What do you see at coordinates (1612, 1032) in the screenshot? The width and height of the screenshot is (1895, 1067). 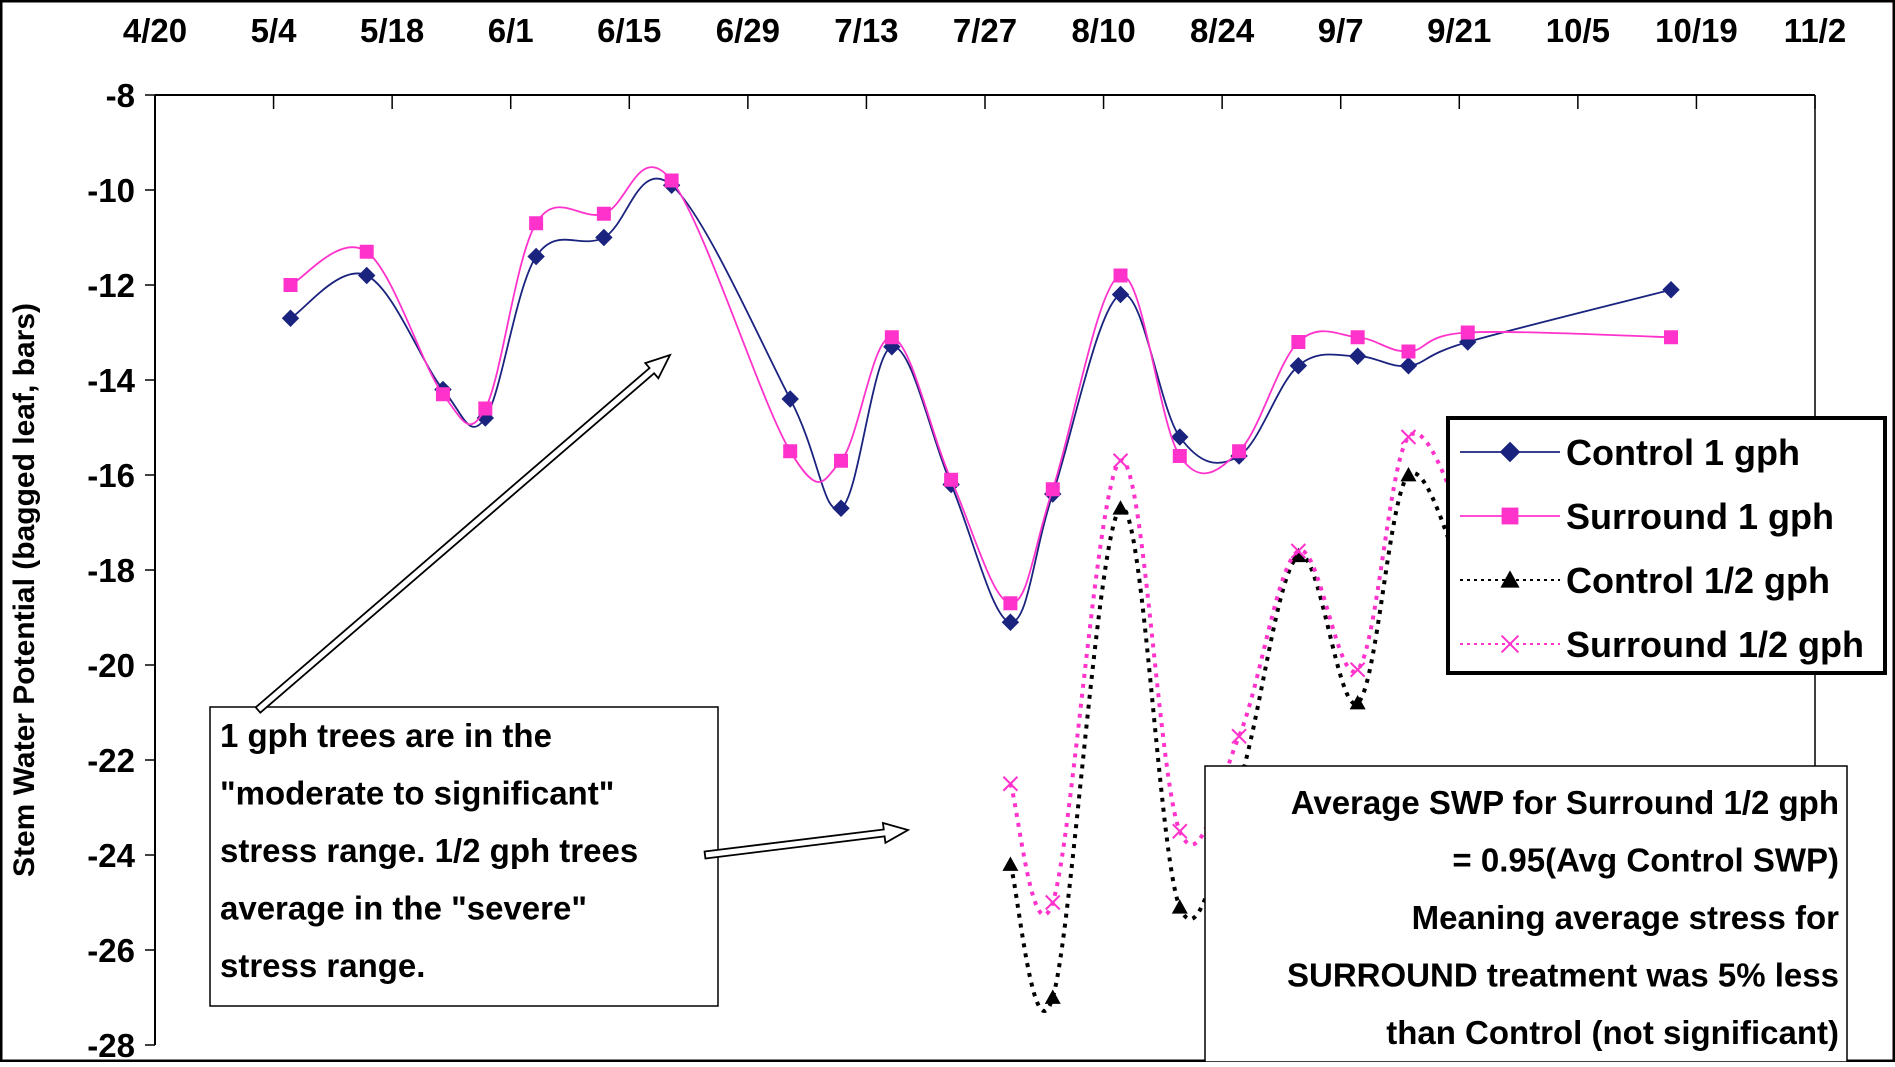 I see `annotation-average-line: than Control (not significant)` at bounding box center [1612, 1032].